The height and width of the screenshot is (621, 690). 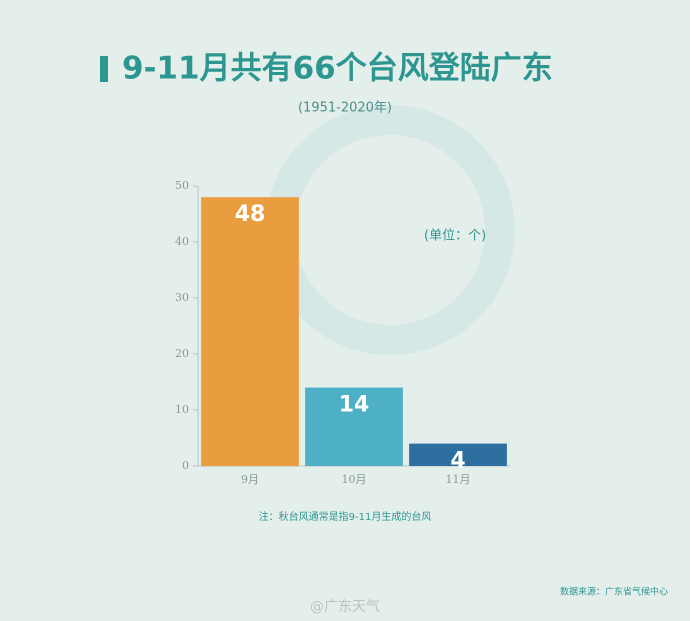 What do you see at coordinates (185, 465) in the screenshot?
I see `y-tick-label: 0` at bounding box center [185, 465].